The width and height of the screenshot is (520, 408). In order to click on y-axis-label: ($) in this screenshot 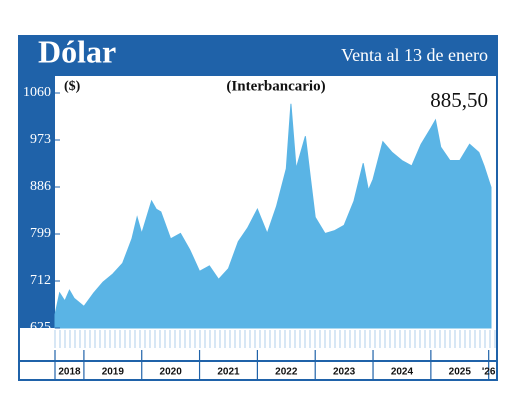, I will do `click(72, 86)`.